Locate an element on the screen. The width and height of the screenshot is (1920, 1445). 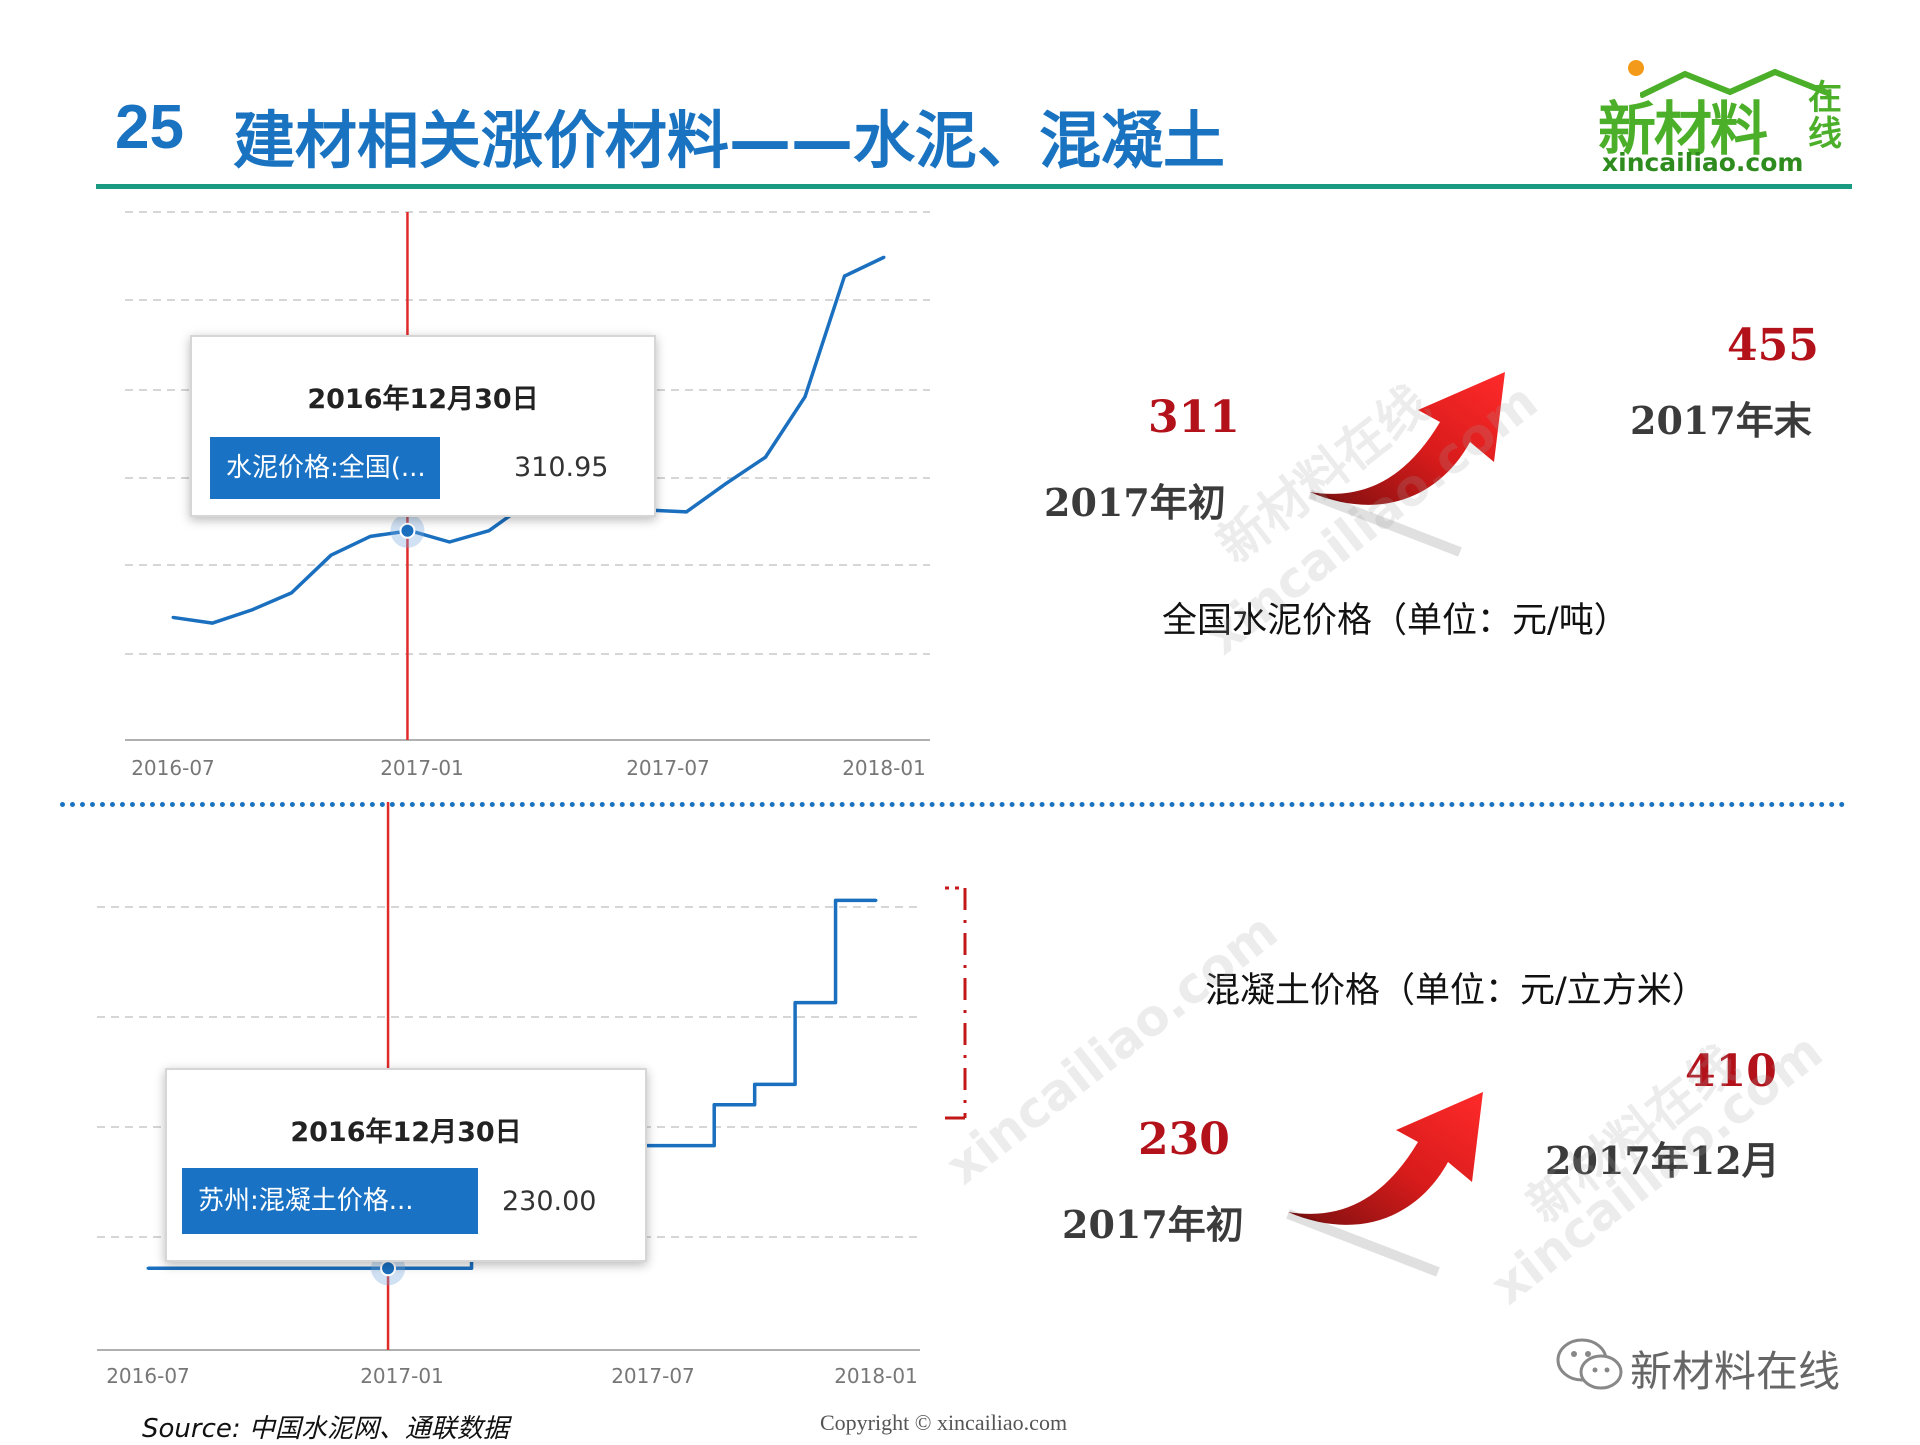
concrete-end-label: 2017年12月 is located at coordinates (1662, 1160).